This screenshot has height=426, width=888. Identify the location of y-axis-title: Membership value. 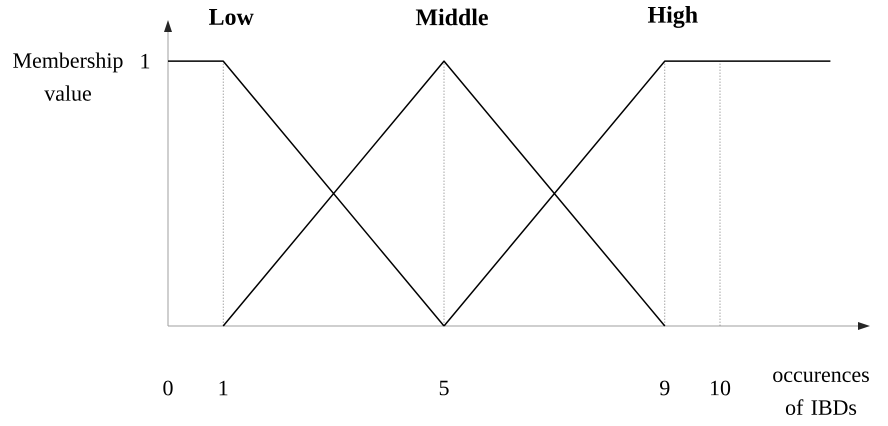
(68, 76).